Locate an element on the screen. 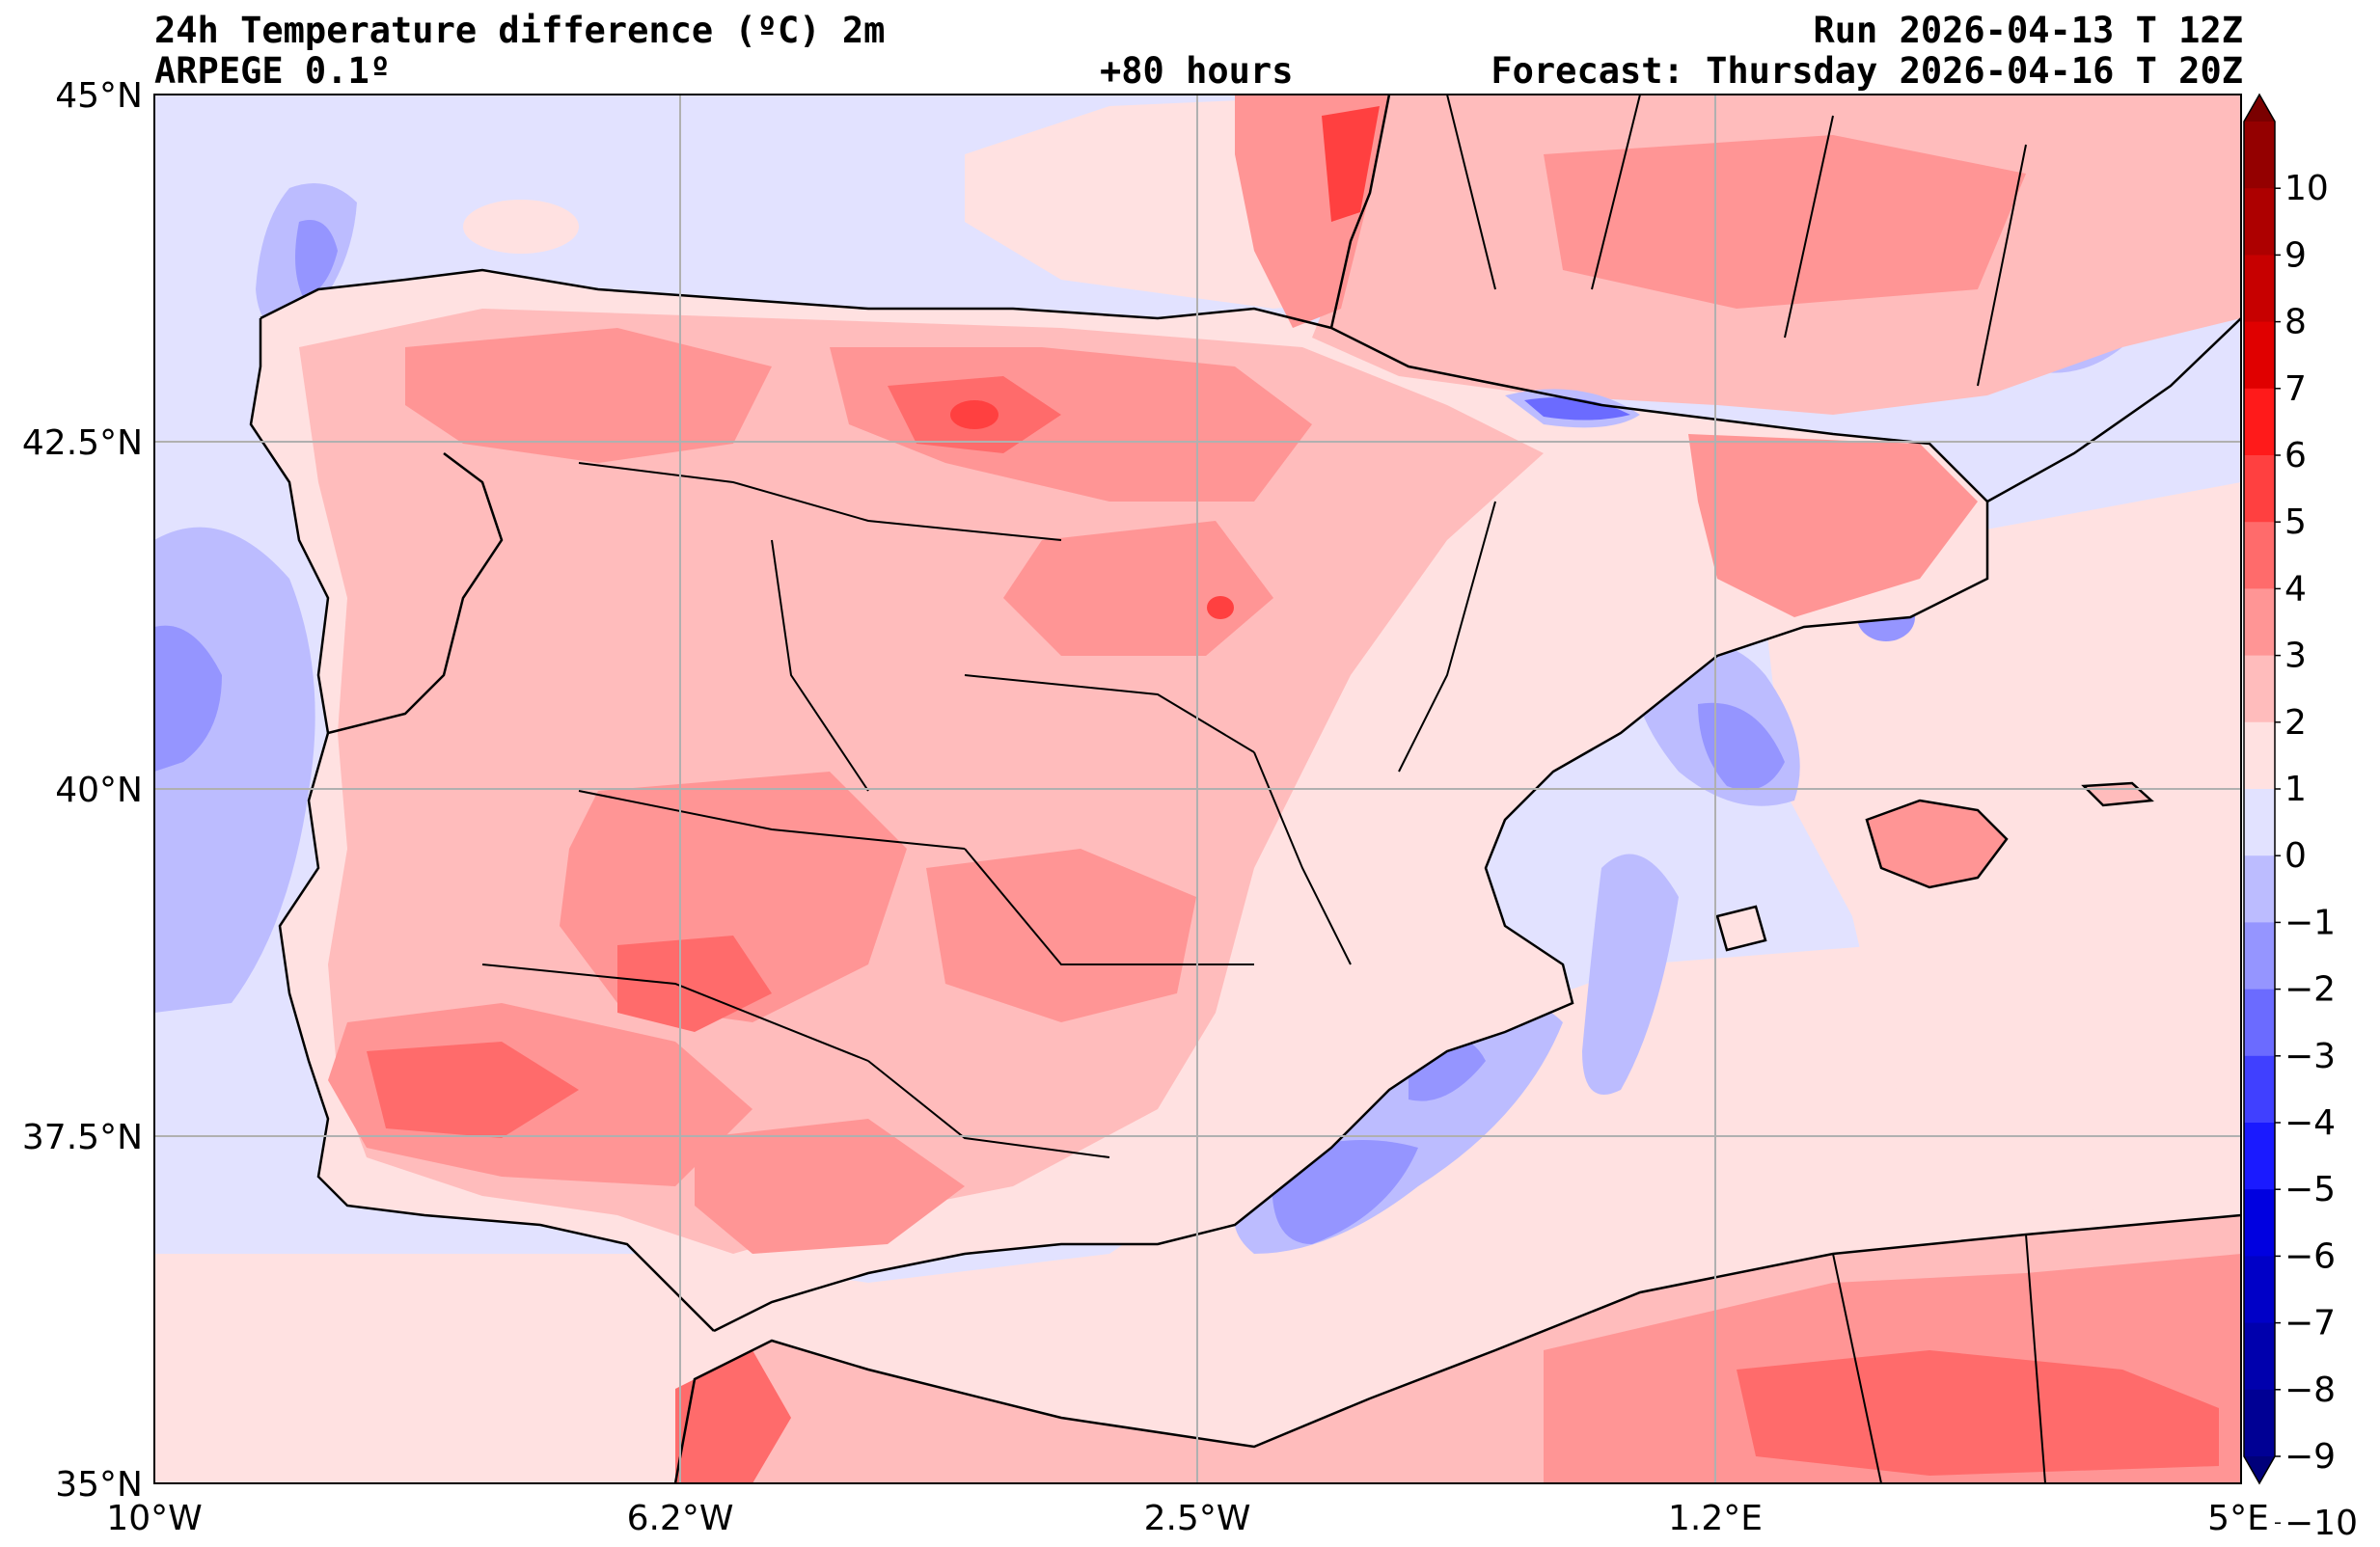 The height and width of the screenshot is (1547, 2380). map-title: 24h Temperature difference (ºC) 2m is located at coordinates (520, 30).